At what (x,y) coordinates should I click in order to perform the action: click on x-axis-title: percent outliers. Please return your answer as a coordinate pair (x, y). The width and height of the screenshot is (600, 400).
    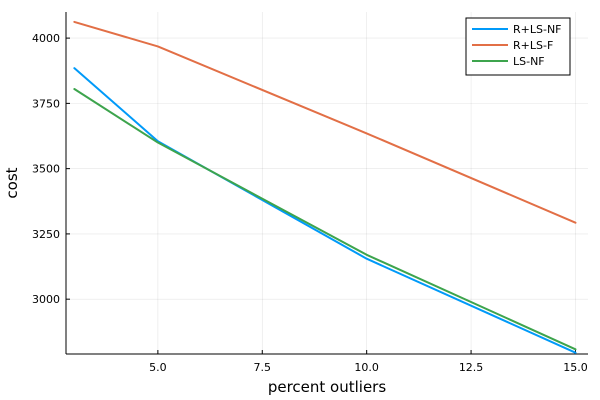
    Looking at the image, I should click on (327, 387).